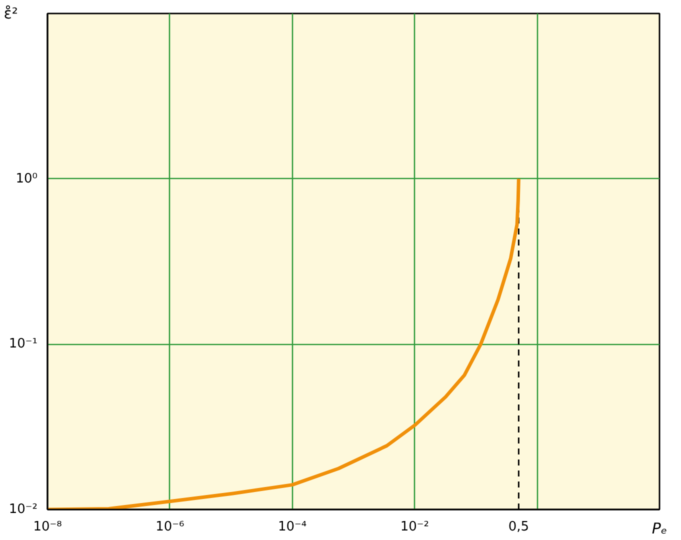  I want to click on y-tick-label: 10⁰, so click(27, 178).